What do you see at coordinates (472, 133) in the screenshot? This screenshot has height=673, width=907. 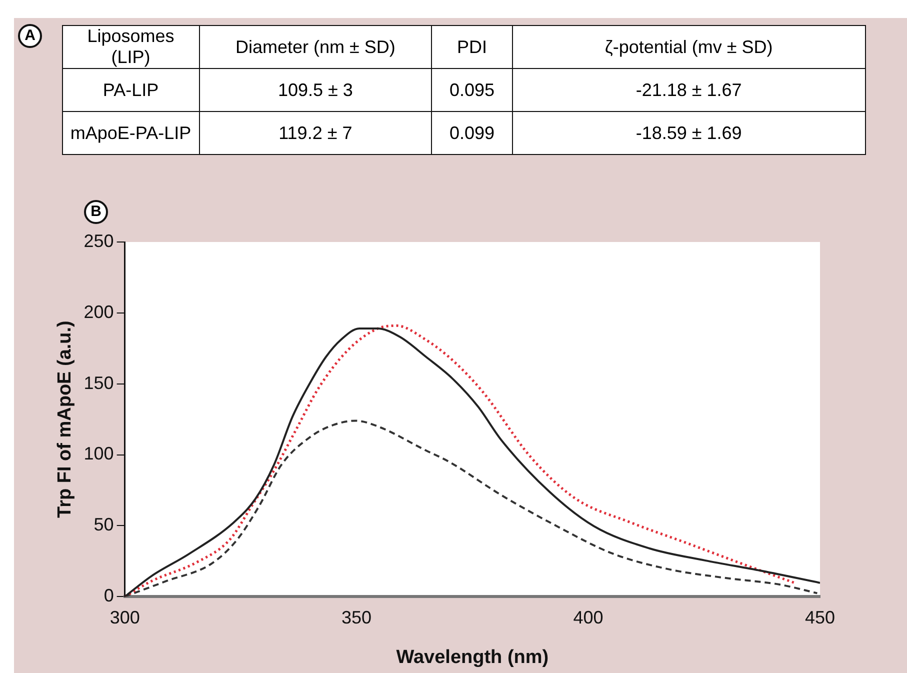 I see `text: 0.099` at bounding box center [472, 133].